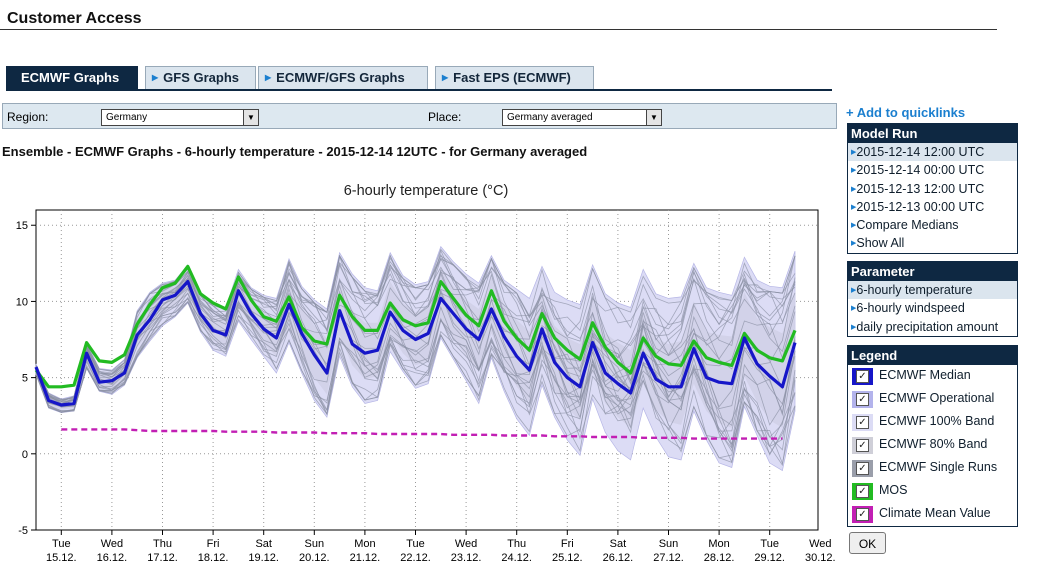 Image resolution: width=1044 pixels, height=587 pixels. I want to click on tab-ecmwf-gfs-graphs: ▶ ECMWF/GFS Graphs, so click(343, 77).